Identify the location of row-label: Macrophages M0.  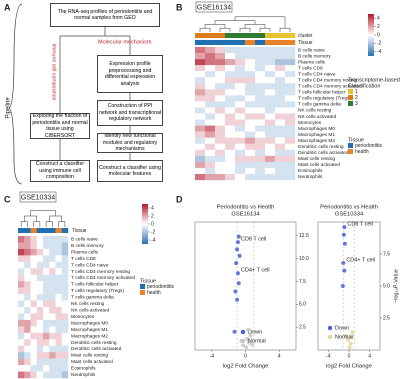
(316, 129).